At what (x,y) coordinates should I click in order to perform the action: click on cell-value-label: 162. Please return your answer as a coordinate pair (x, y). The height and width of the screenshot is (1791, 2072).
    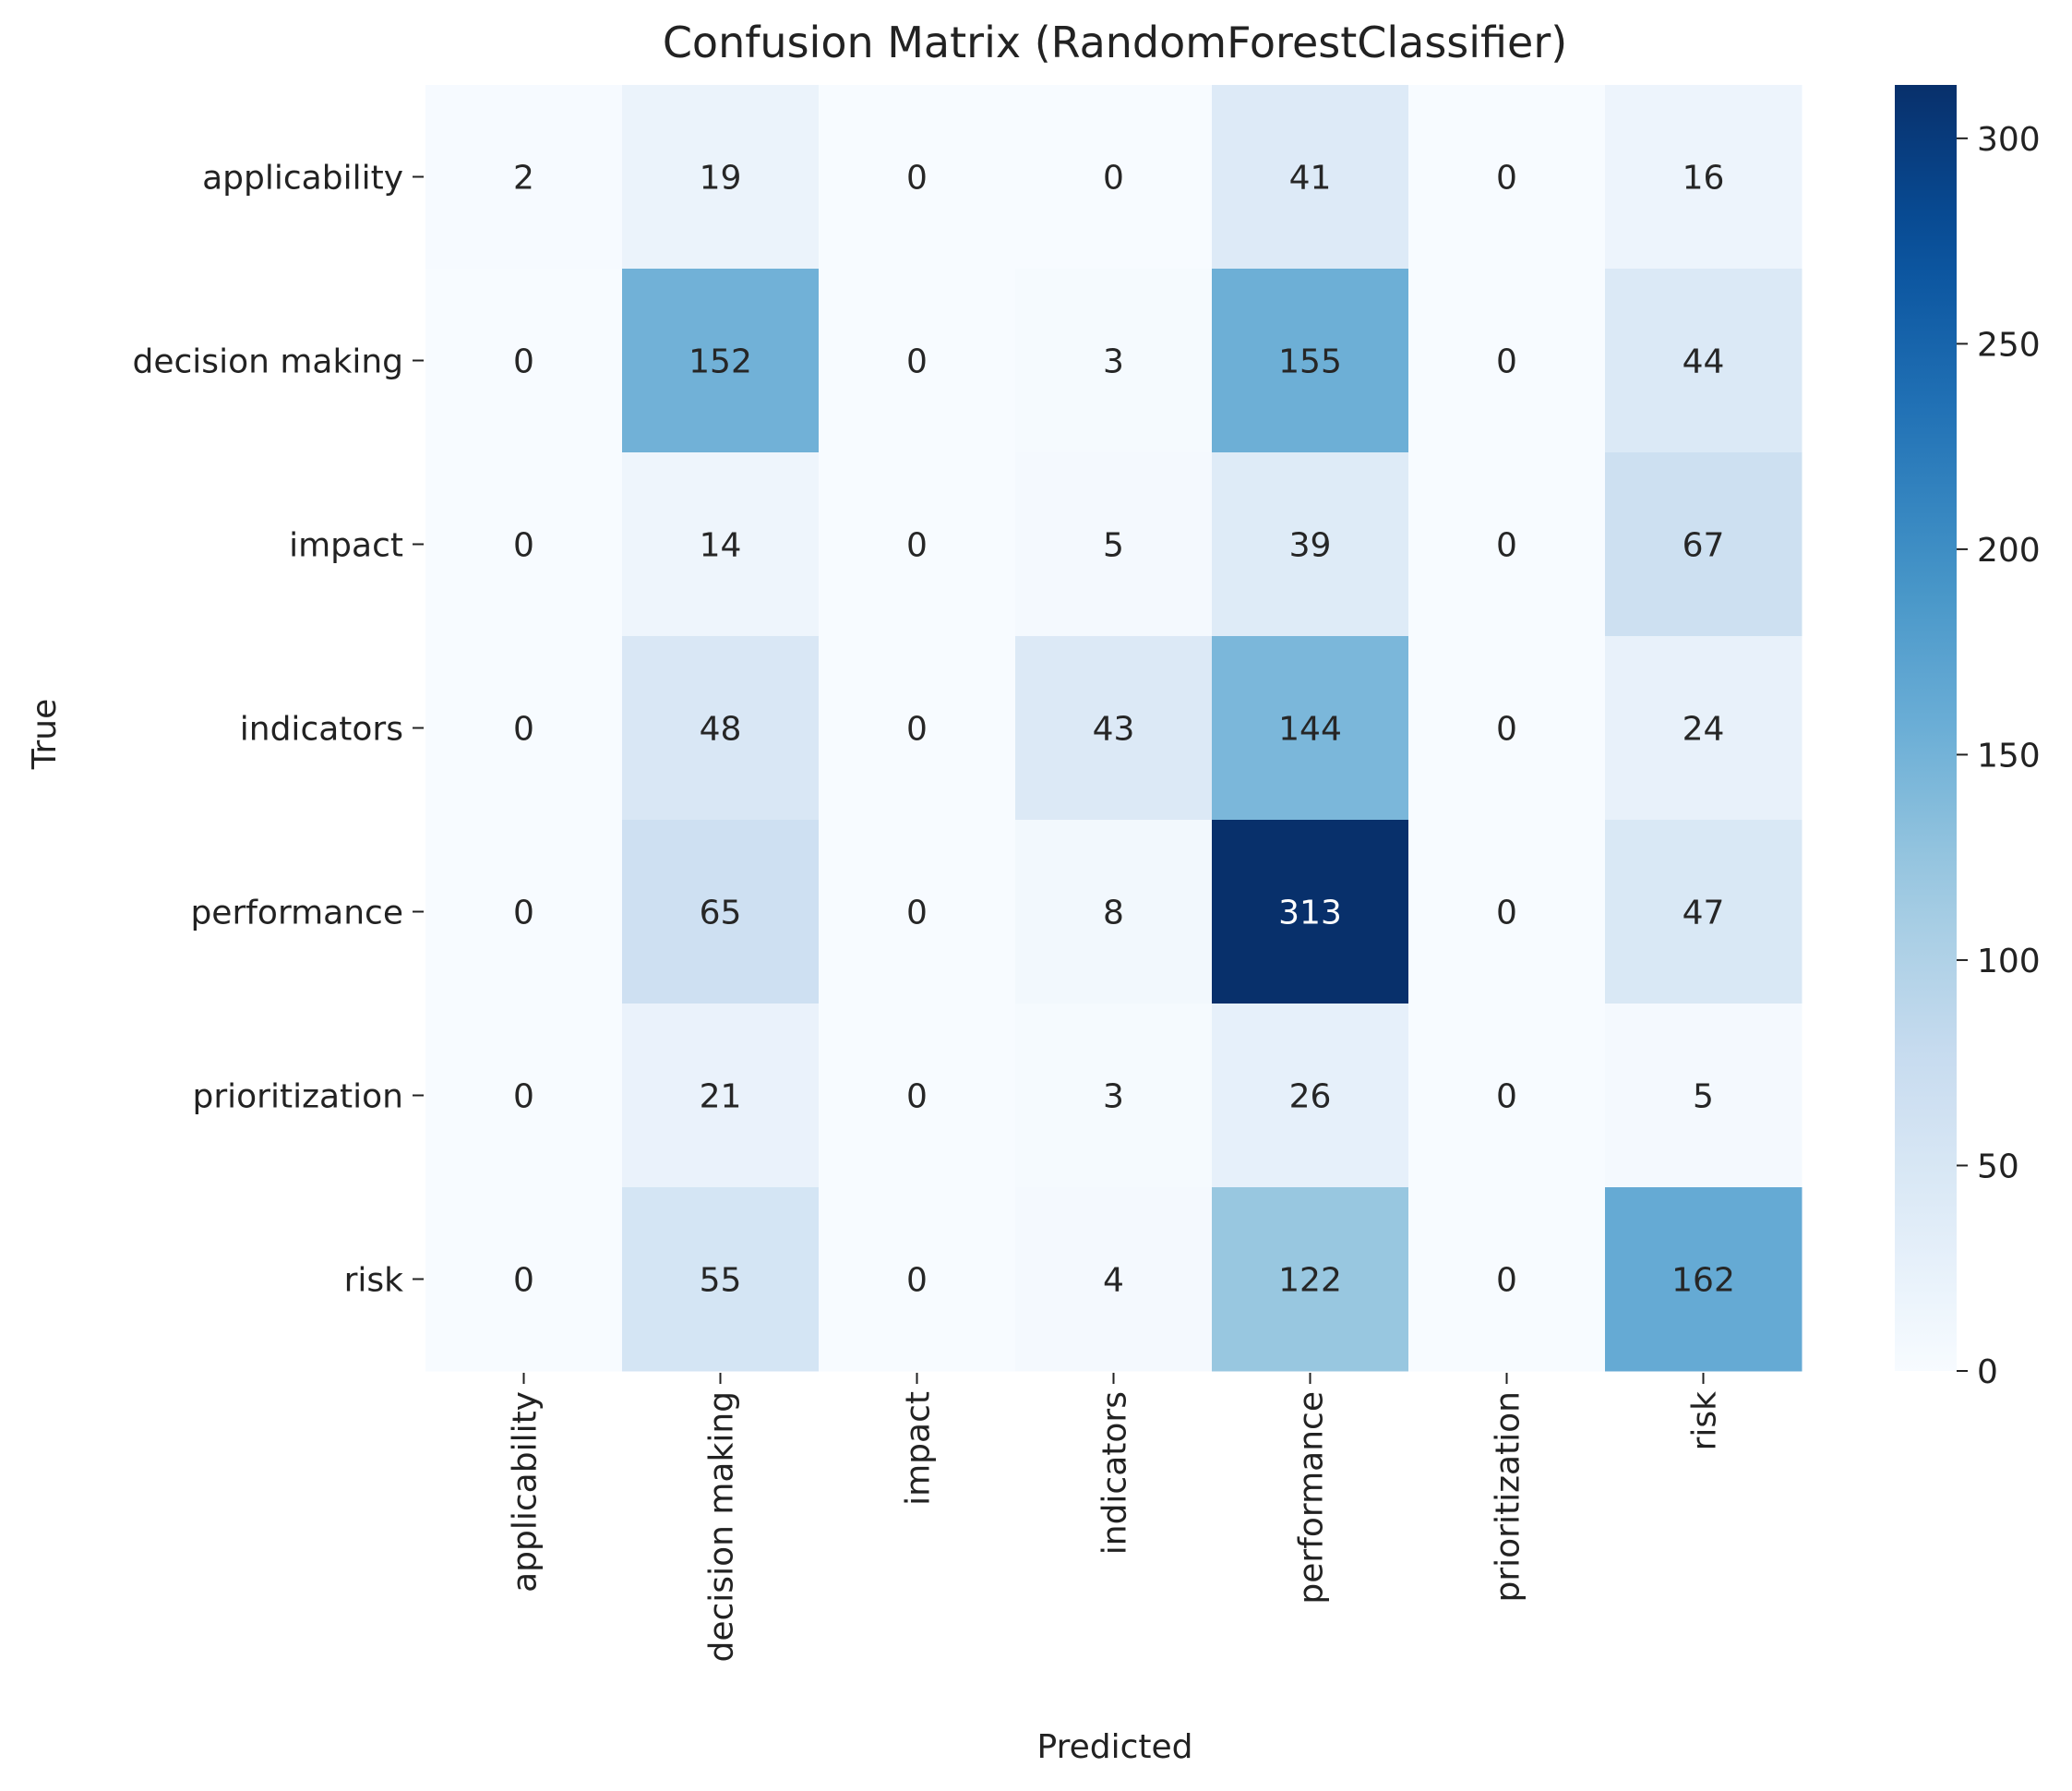
    Looking at the image, I should click on (1703, 1281).